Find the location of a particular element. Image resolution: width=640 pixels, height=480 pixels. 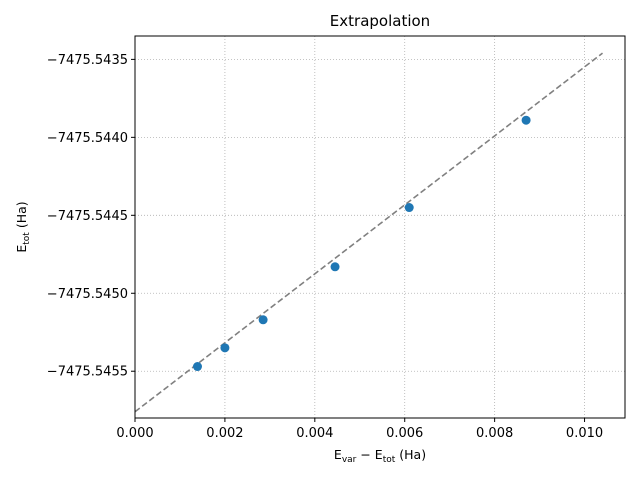

x-tick-label: 0.002 is located at coordinates (224, 433).